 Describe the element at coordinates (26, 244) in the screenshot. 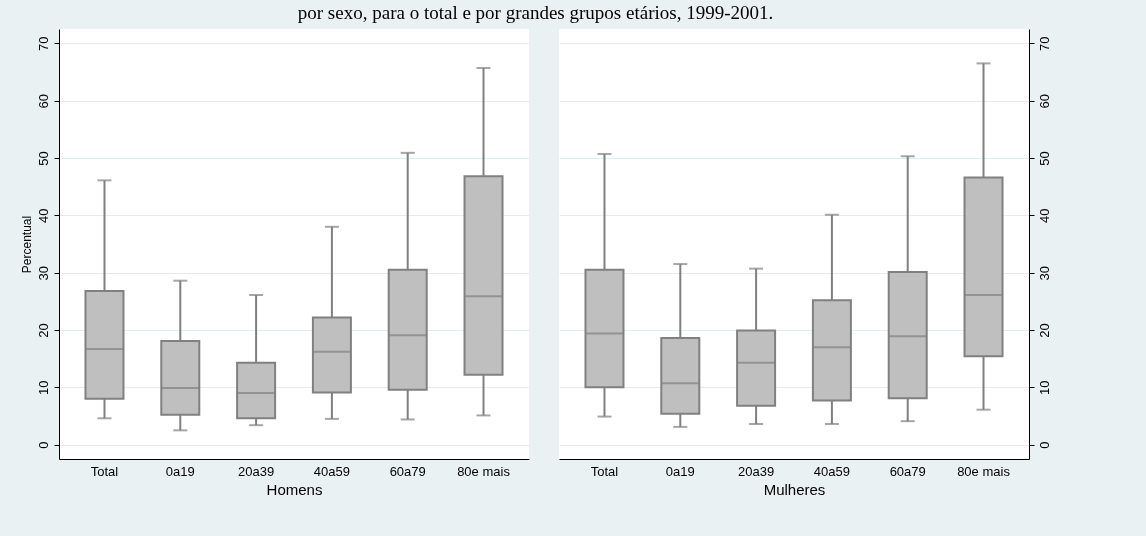

I see `y-axis-title: Percentual` at that location.